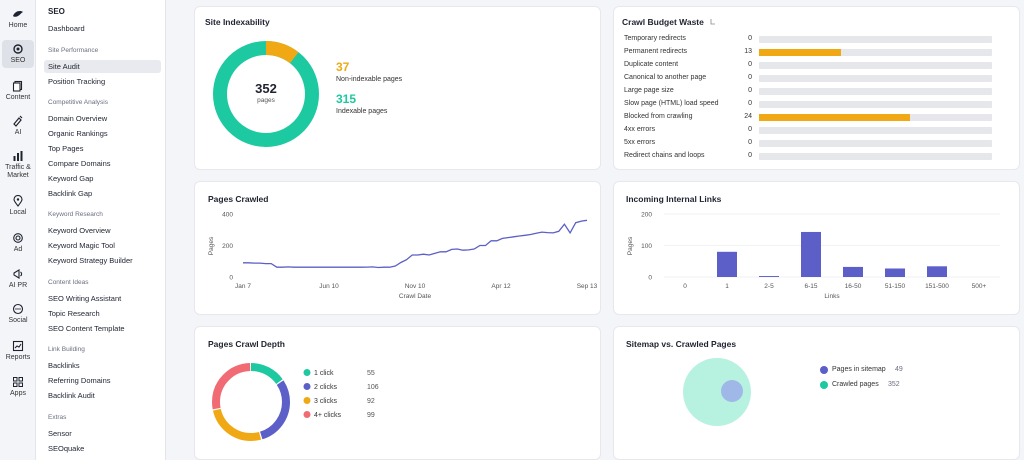 This screenshot has width=1024, height=460. I want to click on legend-dot-sitemap, so click(824, 370).